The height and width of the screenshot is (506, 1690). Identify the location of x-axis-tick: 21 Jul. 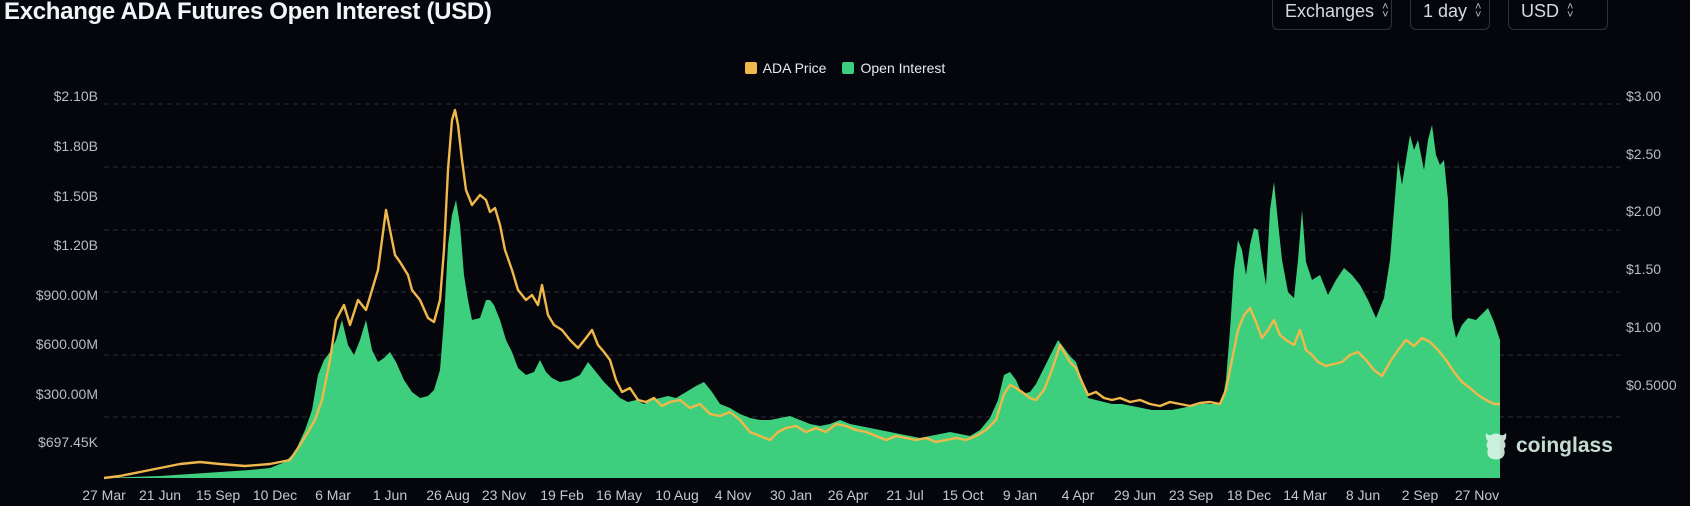
(905, 495).